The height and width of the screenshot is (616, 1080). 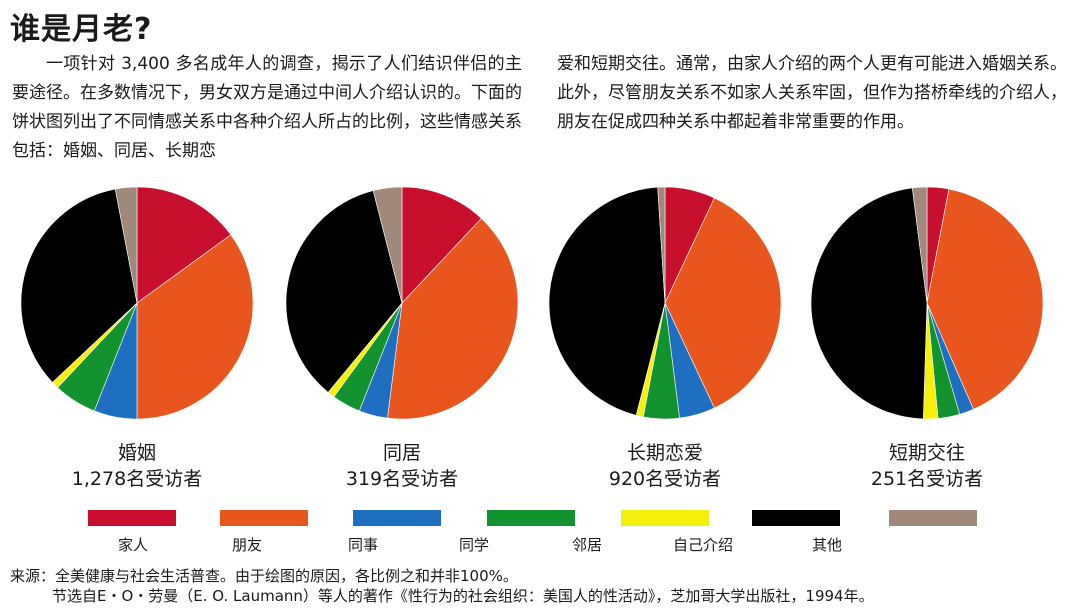 What do you see at coordinates (247, 545) in the screenshot?
I see `legend-label-1: 朋友` at bounding box center [247, 545].